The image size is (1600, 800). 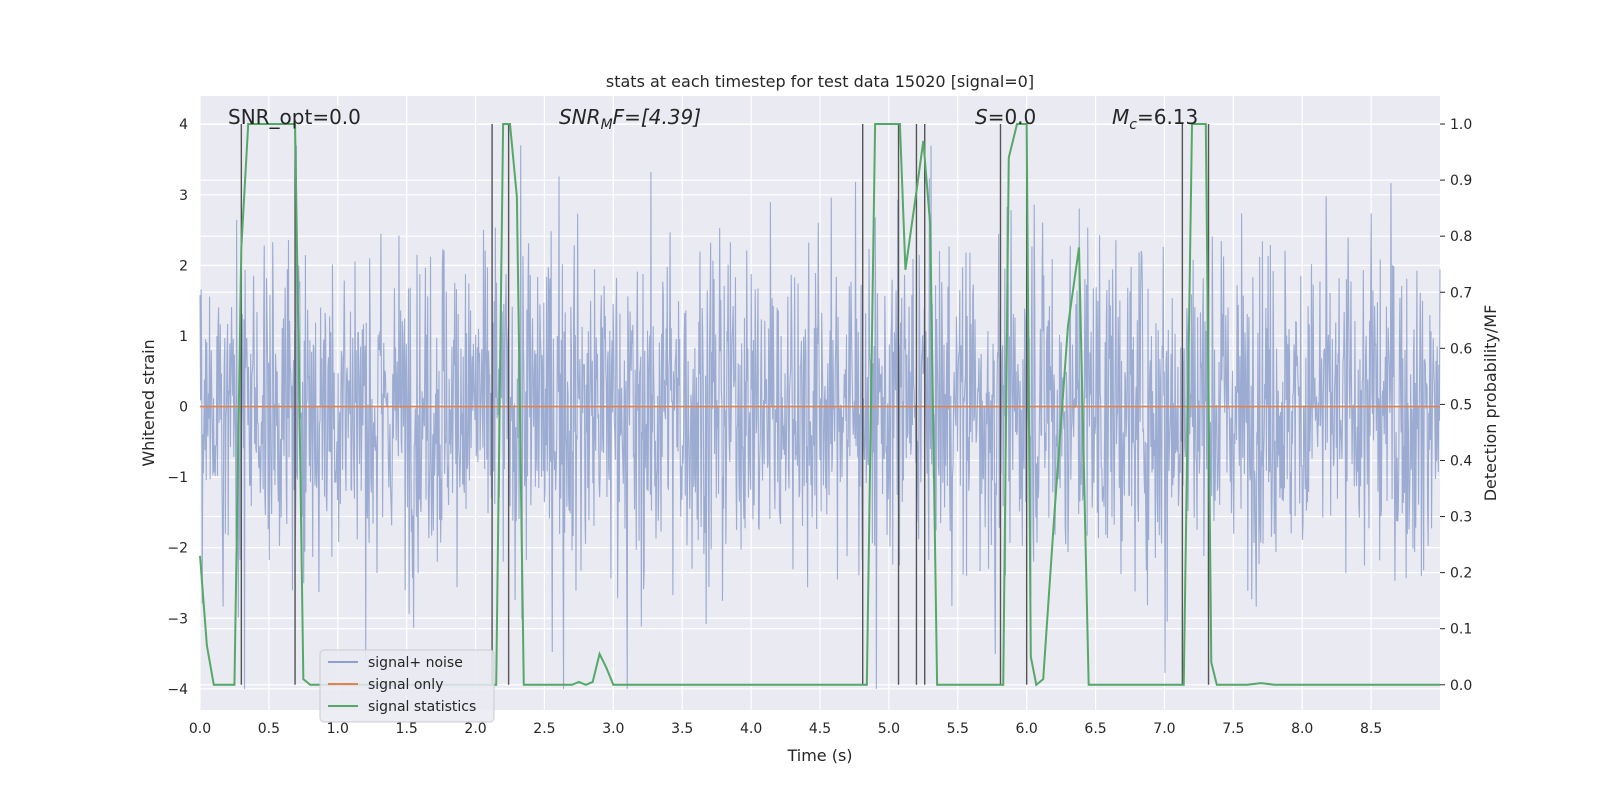 What do you see at coordinates (183, 196) in the screenshot?
I see `left-y-tick-label-7: 3` at bounding box center [183, 196].